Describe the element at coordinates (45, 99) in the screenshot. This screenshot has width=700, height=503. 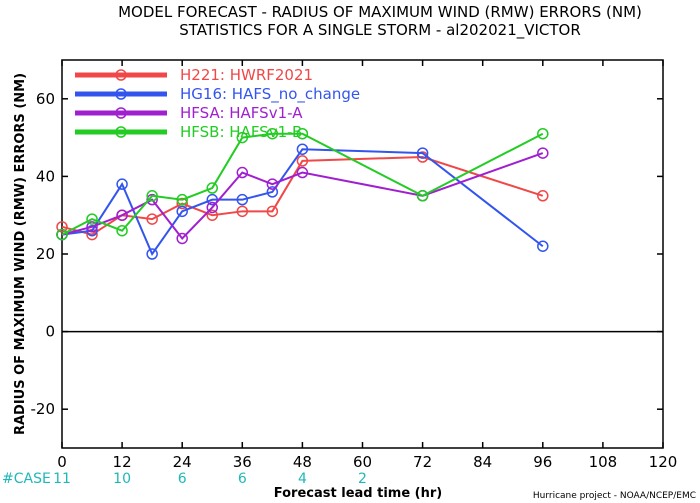
I see `y-tick-label: 60` at that location.